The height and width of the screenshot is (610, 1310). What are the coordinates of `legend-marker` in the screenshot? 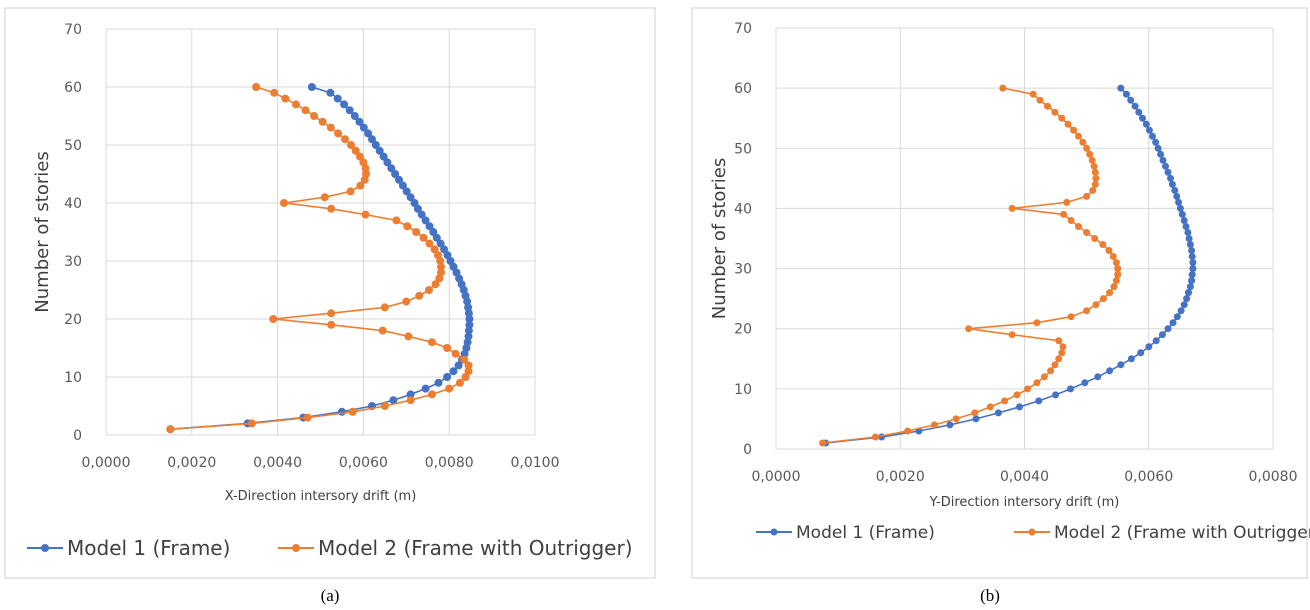 It's located at (45, 548).